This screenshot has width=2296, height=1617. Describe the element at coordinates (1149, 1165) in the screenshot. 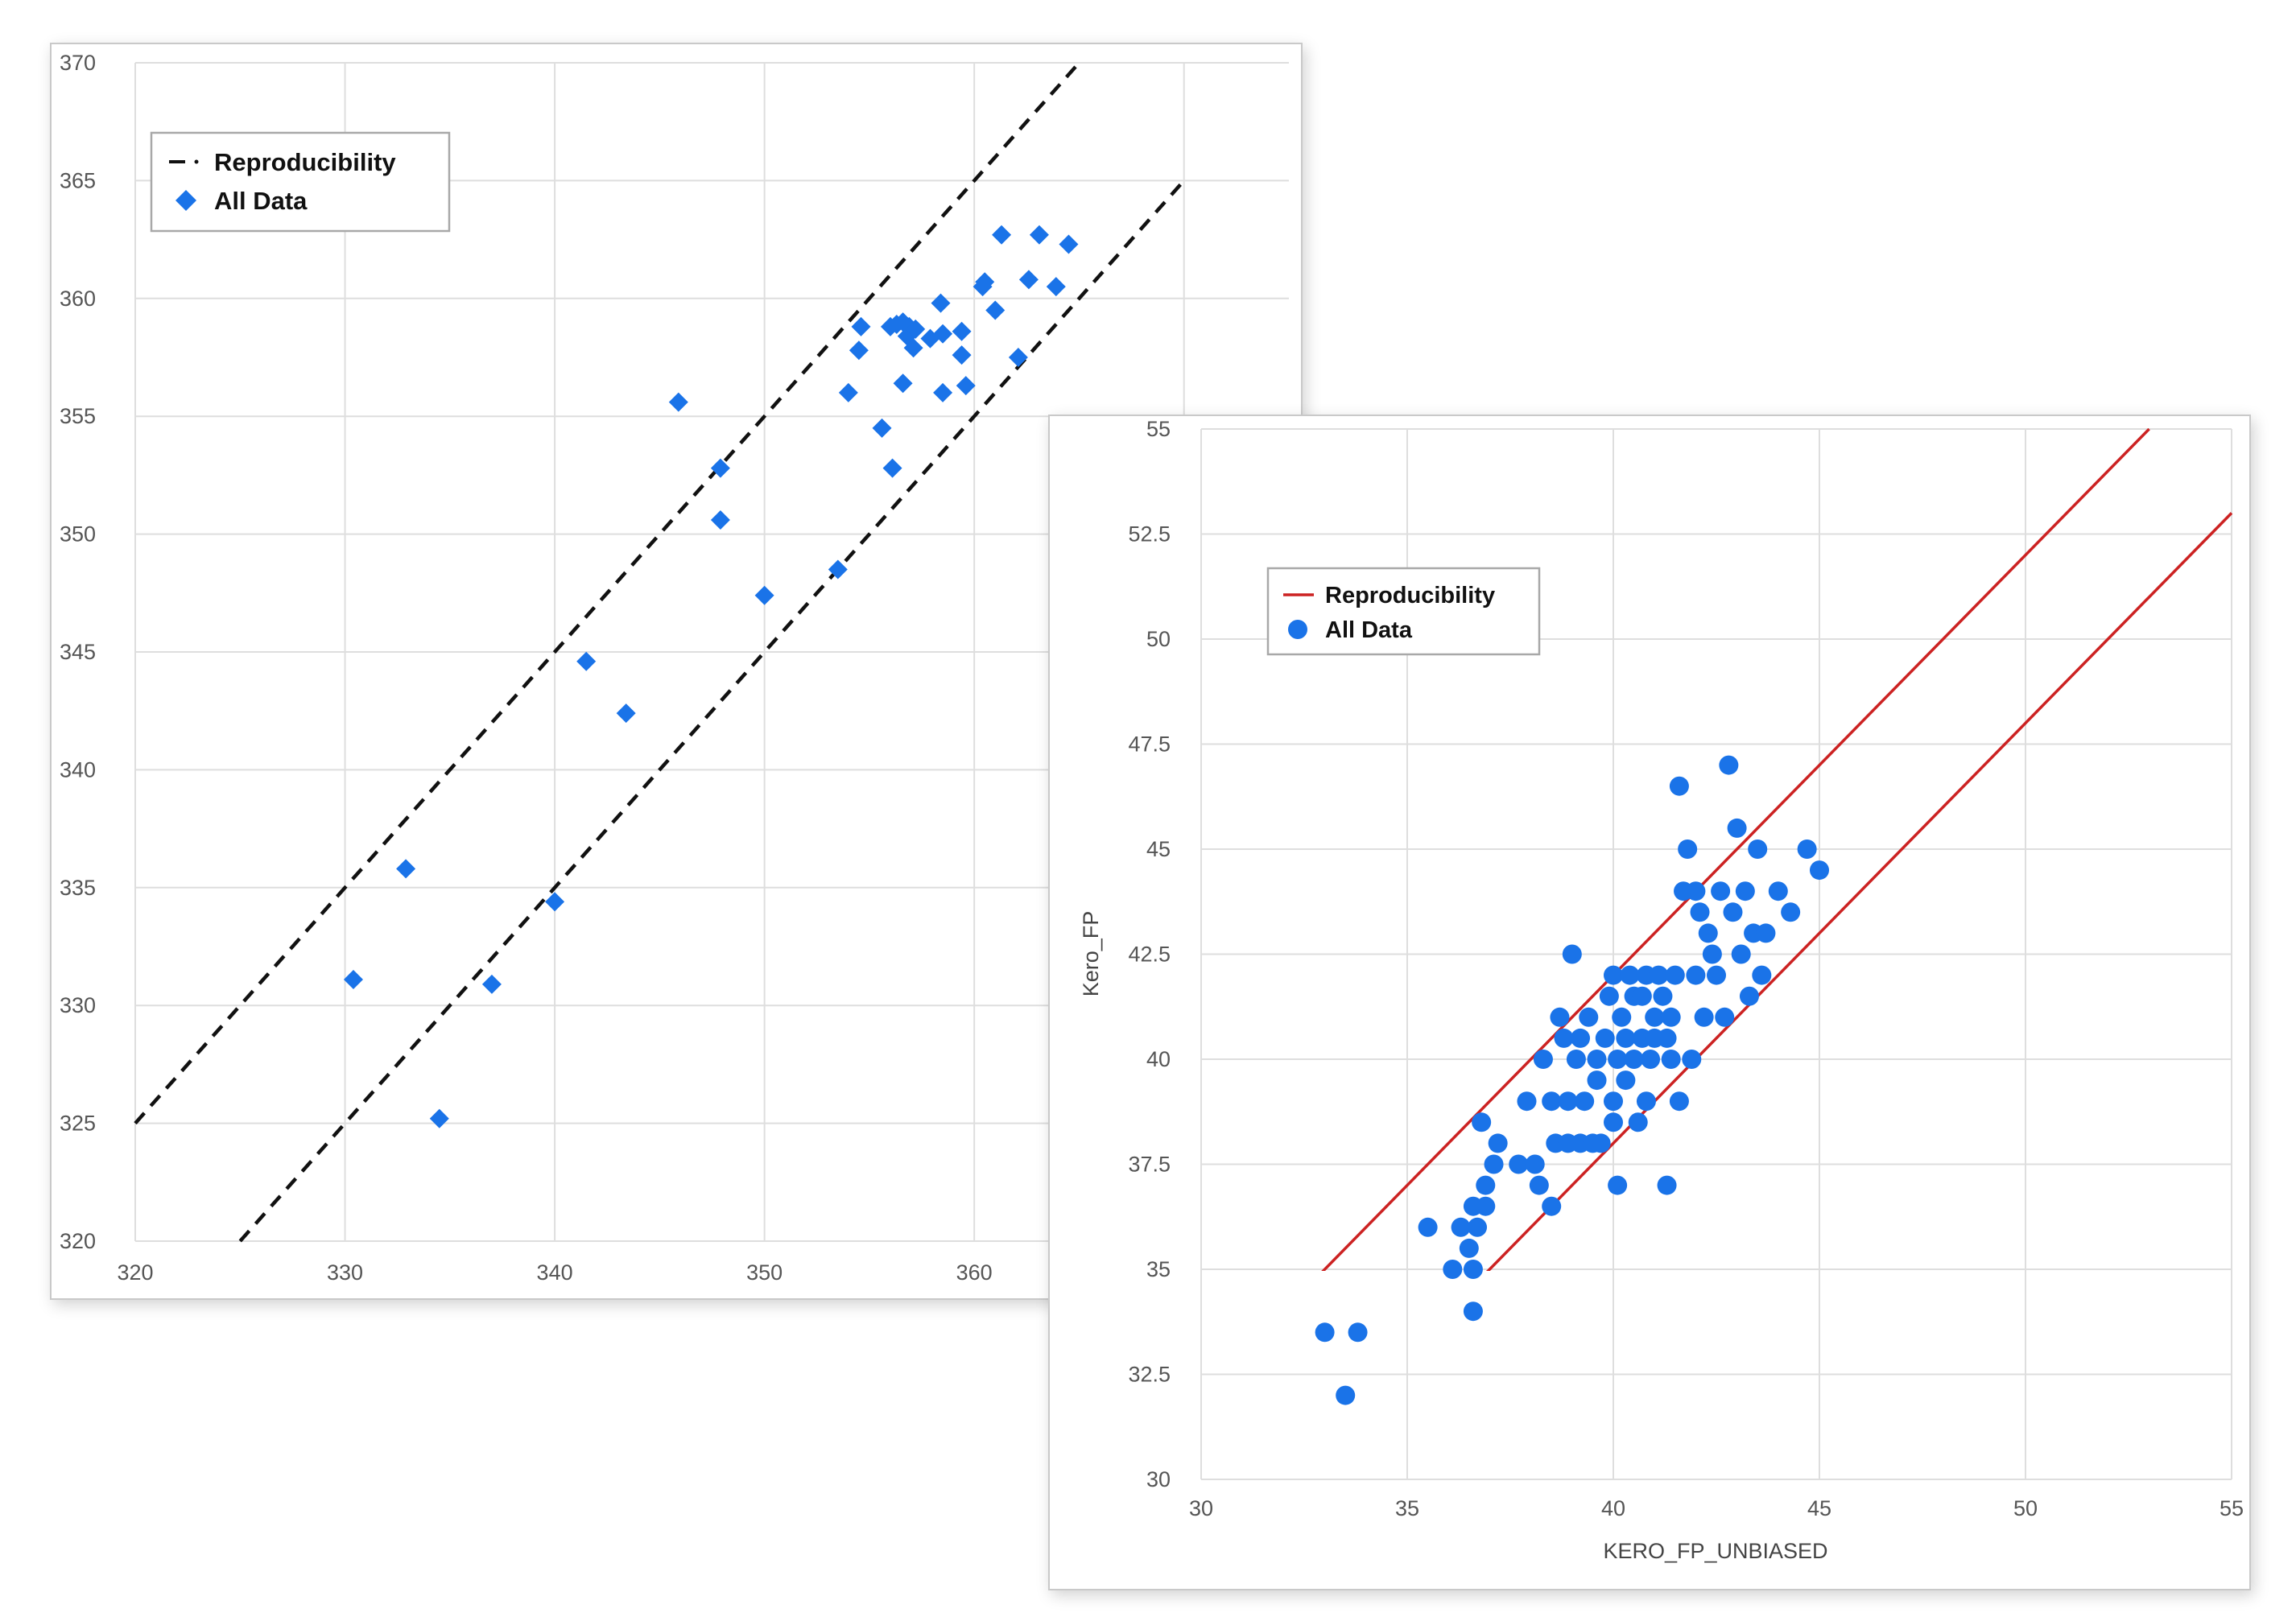

I see `b-y-tick-label: 37.5` at that location.